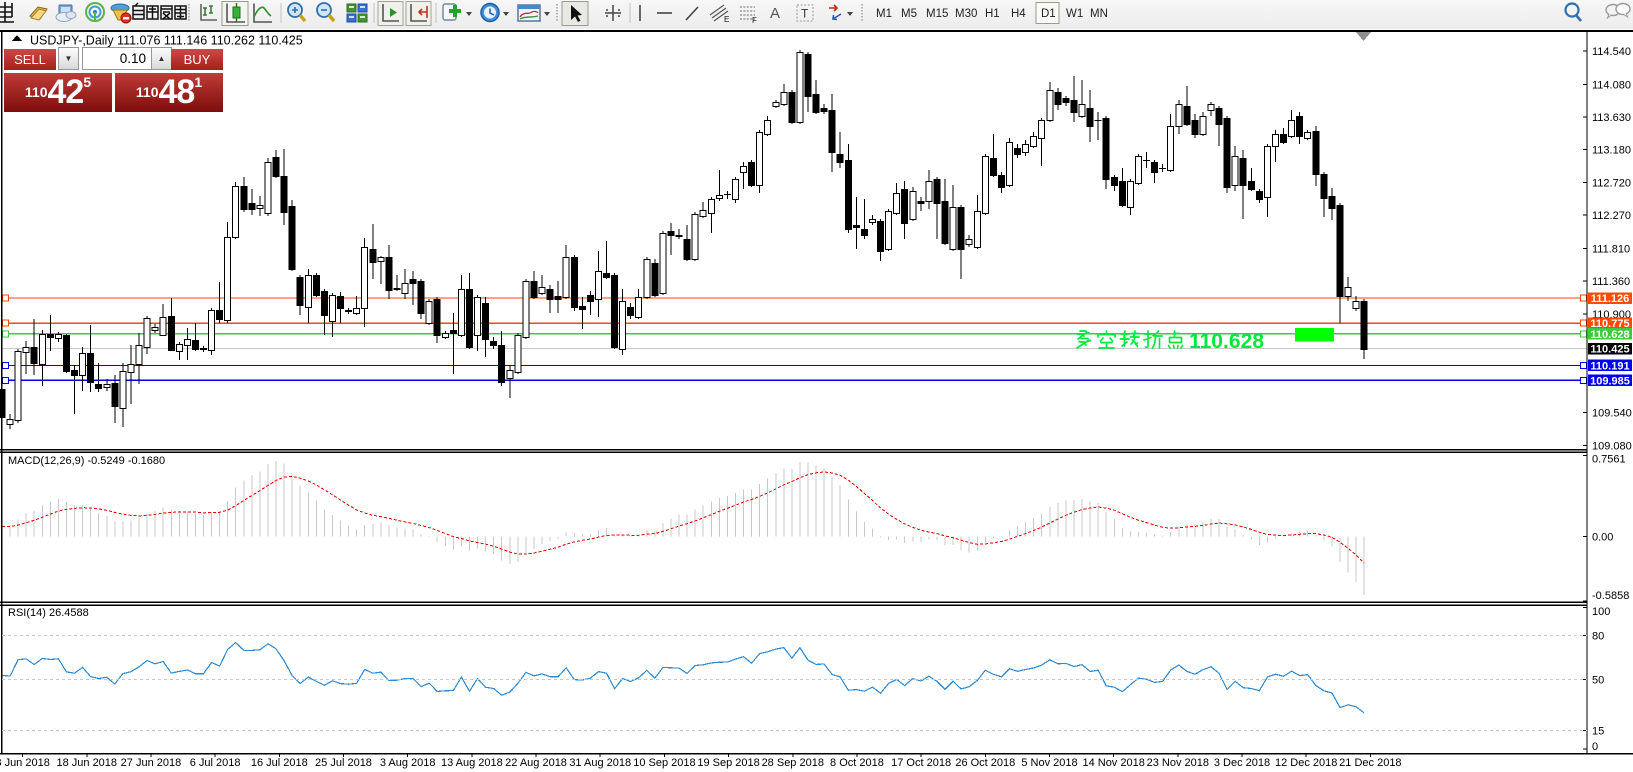 The width and height of the screenshot is (1633, 772). I want to click on svg-text: 113.630, so click(1611, 118).